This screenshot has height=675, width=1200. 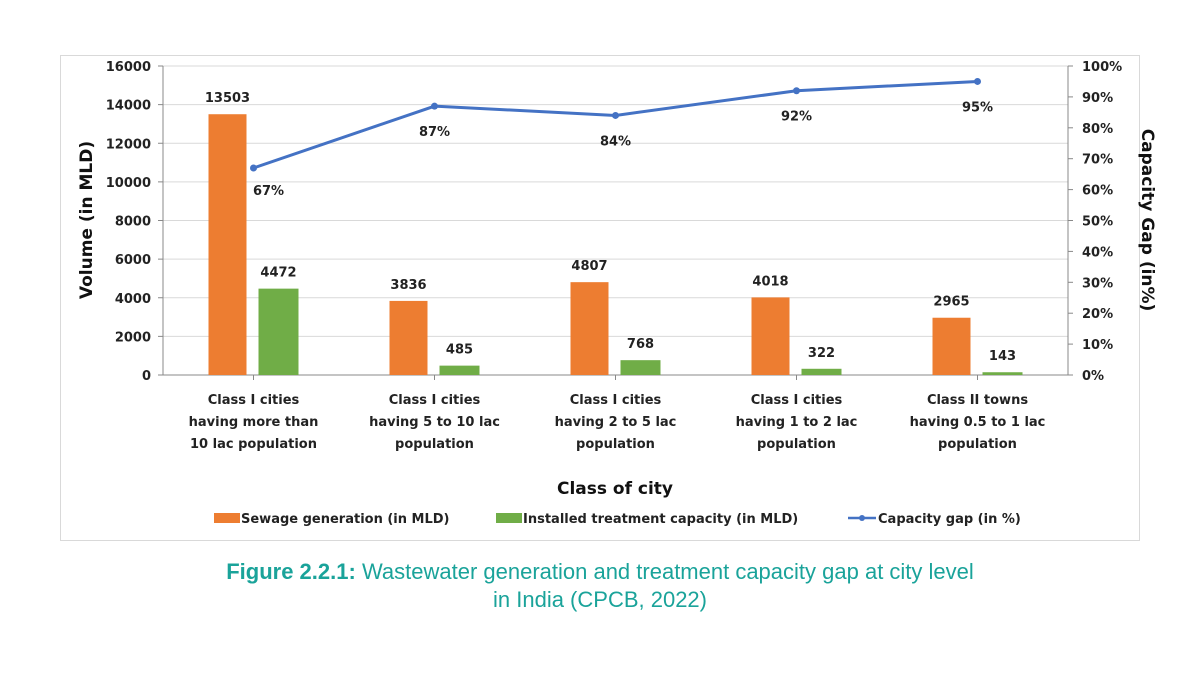 What do you see at coordinates (128, 67) in the screenshot?
I see `y-tick-label: 16000` at bounding box center [128, 67].